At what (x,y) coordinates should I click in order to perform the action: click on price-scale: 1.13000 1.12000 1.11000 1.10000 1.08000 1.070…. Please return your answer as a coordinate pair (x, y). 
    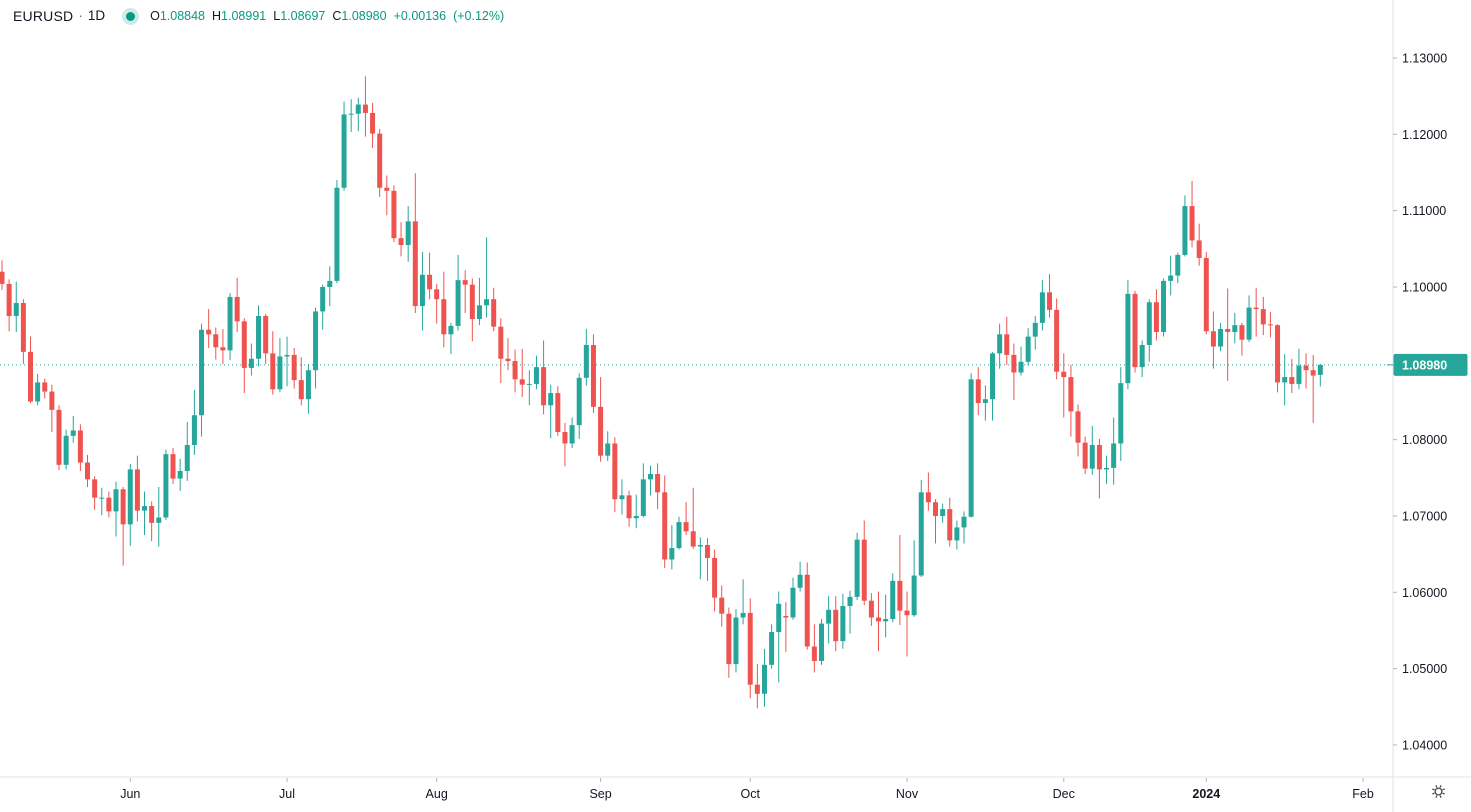
    Looking at the image, I should click on (1420, 402).